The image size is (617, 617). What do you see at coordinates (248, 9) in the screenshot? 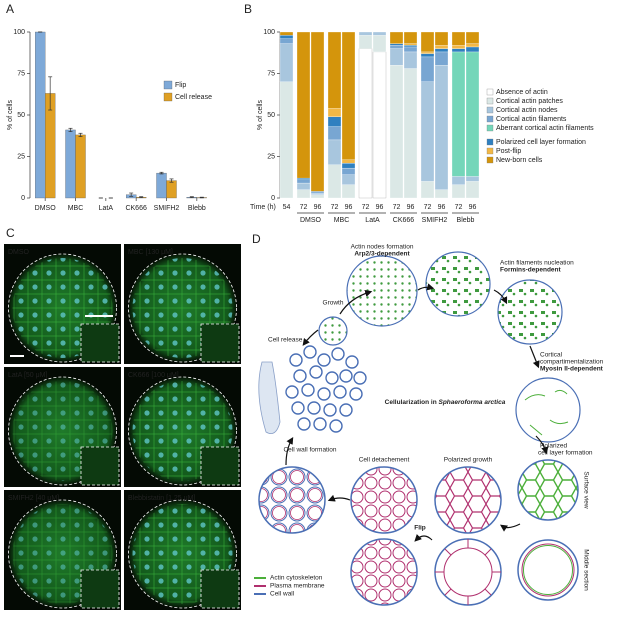
I see `panel-label: B` at bounding box center [248, 9].